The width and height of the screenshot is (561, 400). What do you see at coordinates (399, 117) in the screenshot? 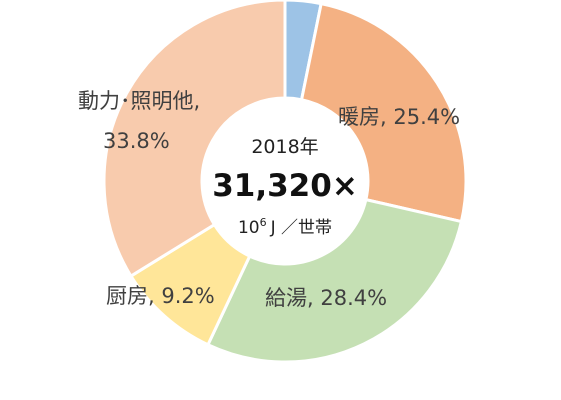
I see `label-heating: 暖房, 25.4%` at bounding box center [399, 117].